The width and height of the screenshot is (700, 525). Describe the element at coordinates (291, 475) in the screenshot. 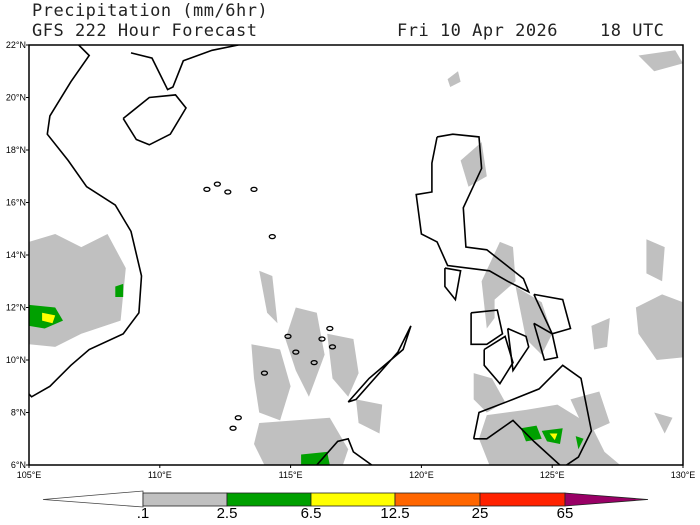

I see `lon-tick-label: 115°E` at that location.